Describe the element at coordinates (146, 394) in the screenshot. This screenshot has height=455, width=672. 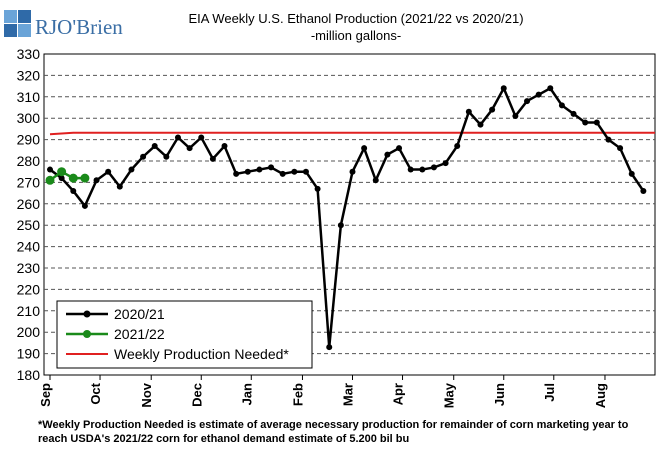
I see `x-tick-nov: Nov` at that location.